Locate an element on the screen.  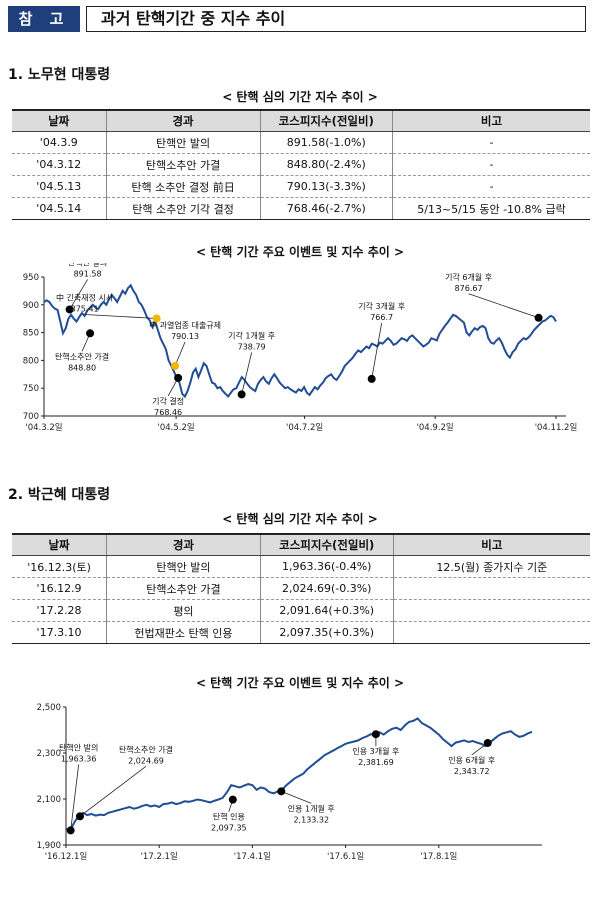
x-tick-label: '04.11.2일 is located at coordinates (556, 428).